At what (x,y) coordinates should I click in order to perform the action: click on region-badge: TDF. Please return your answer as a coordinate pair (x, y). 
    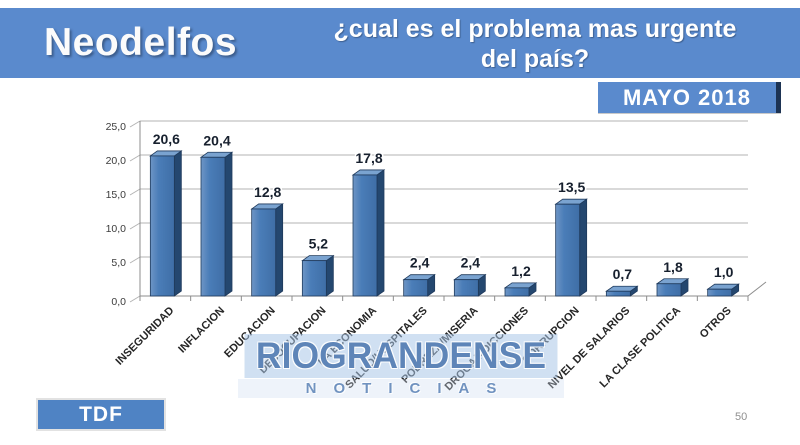
    Looking at the image, I should click on (101, 414).